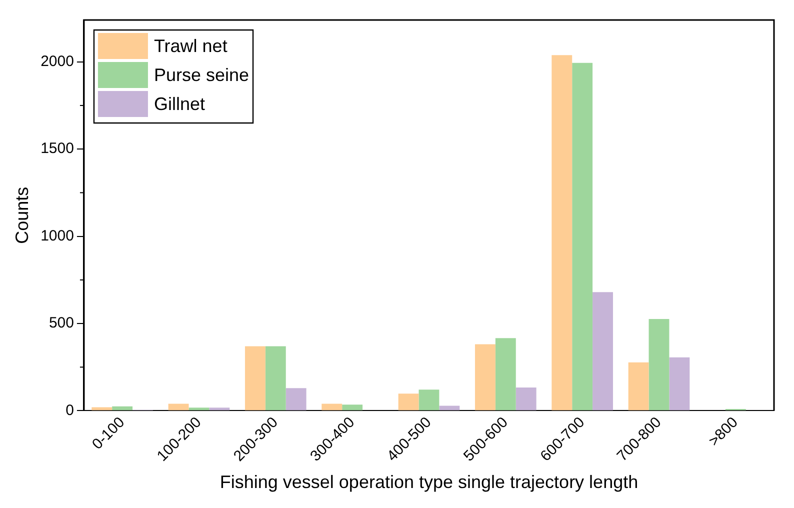 This screenshot has height=508, width=794. I want to click on x-axis-title: Fishing vessel operation type single trajectory length, so click(429, 482).